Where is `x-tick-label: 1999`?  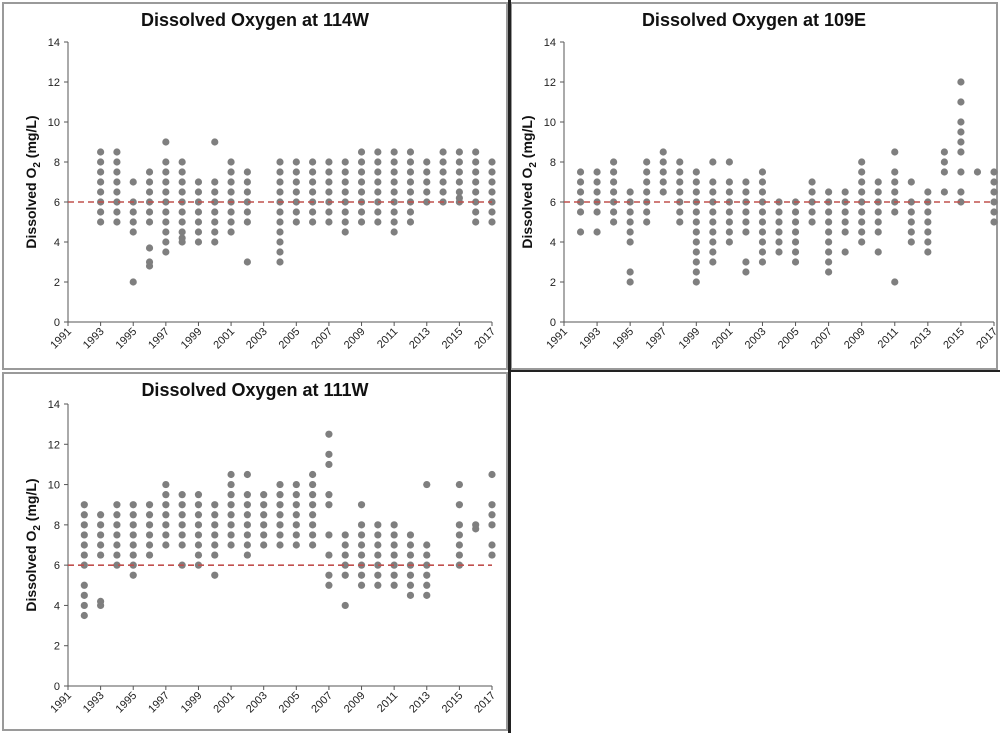
x-tick-label: 1999 is located at coordinates (192, 339).